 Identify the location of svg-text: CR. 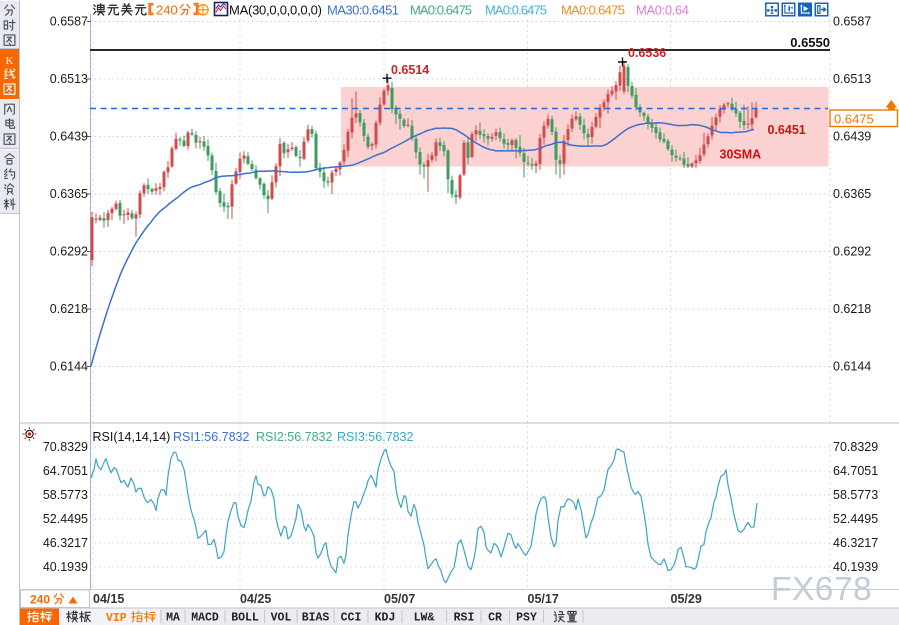
(495, 618).